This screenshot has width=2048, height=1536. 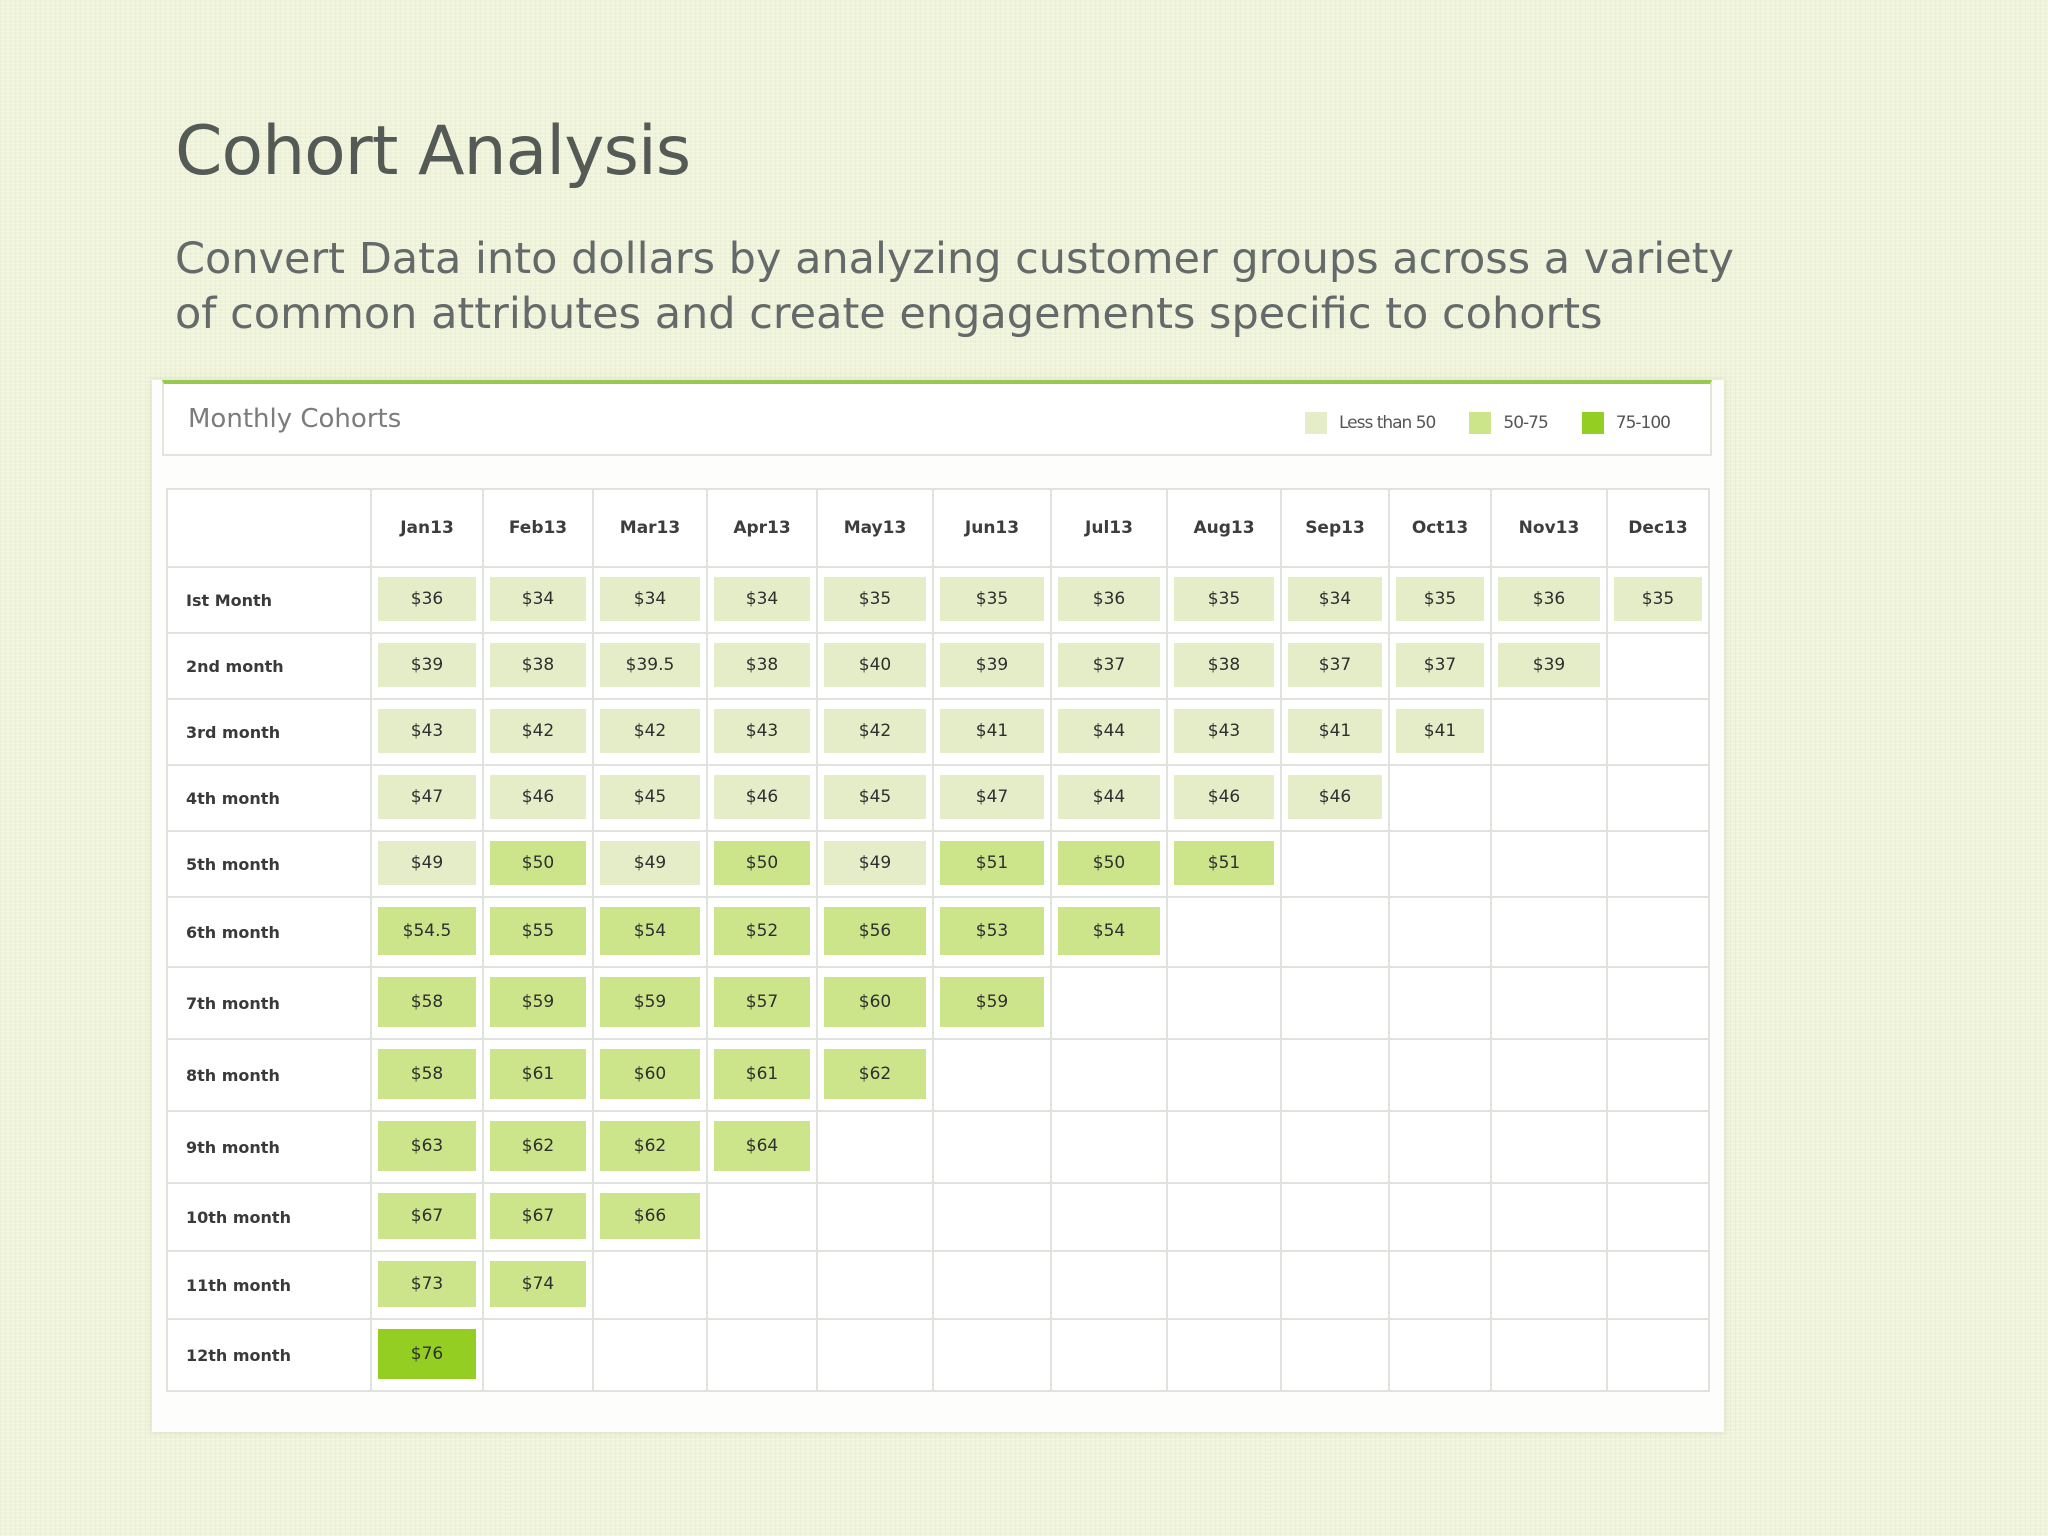 What do you see at coordinates (762, 1002) in the screenshot?
I see `cohort-value: $57` at bounding box center [762, 1002].